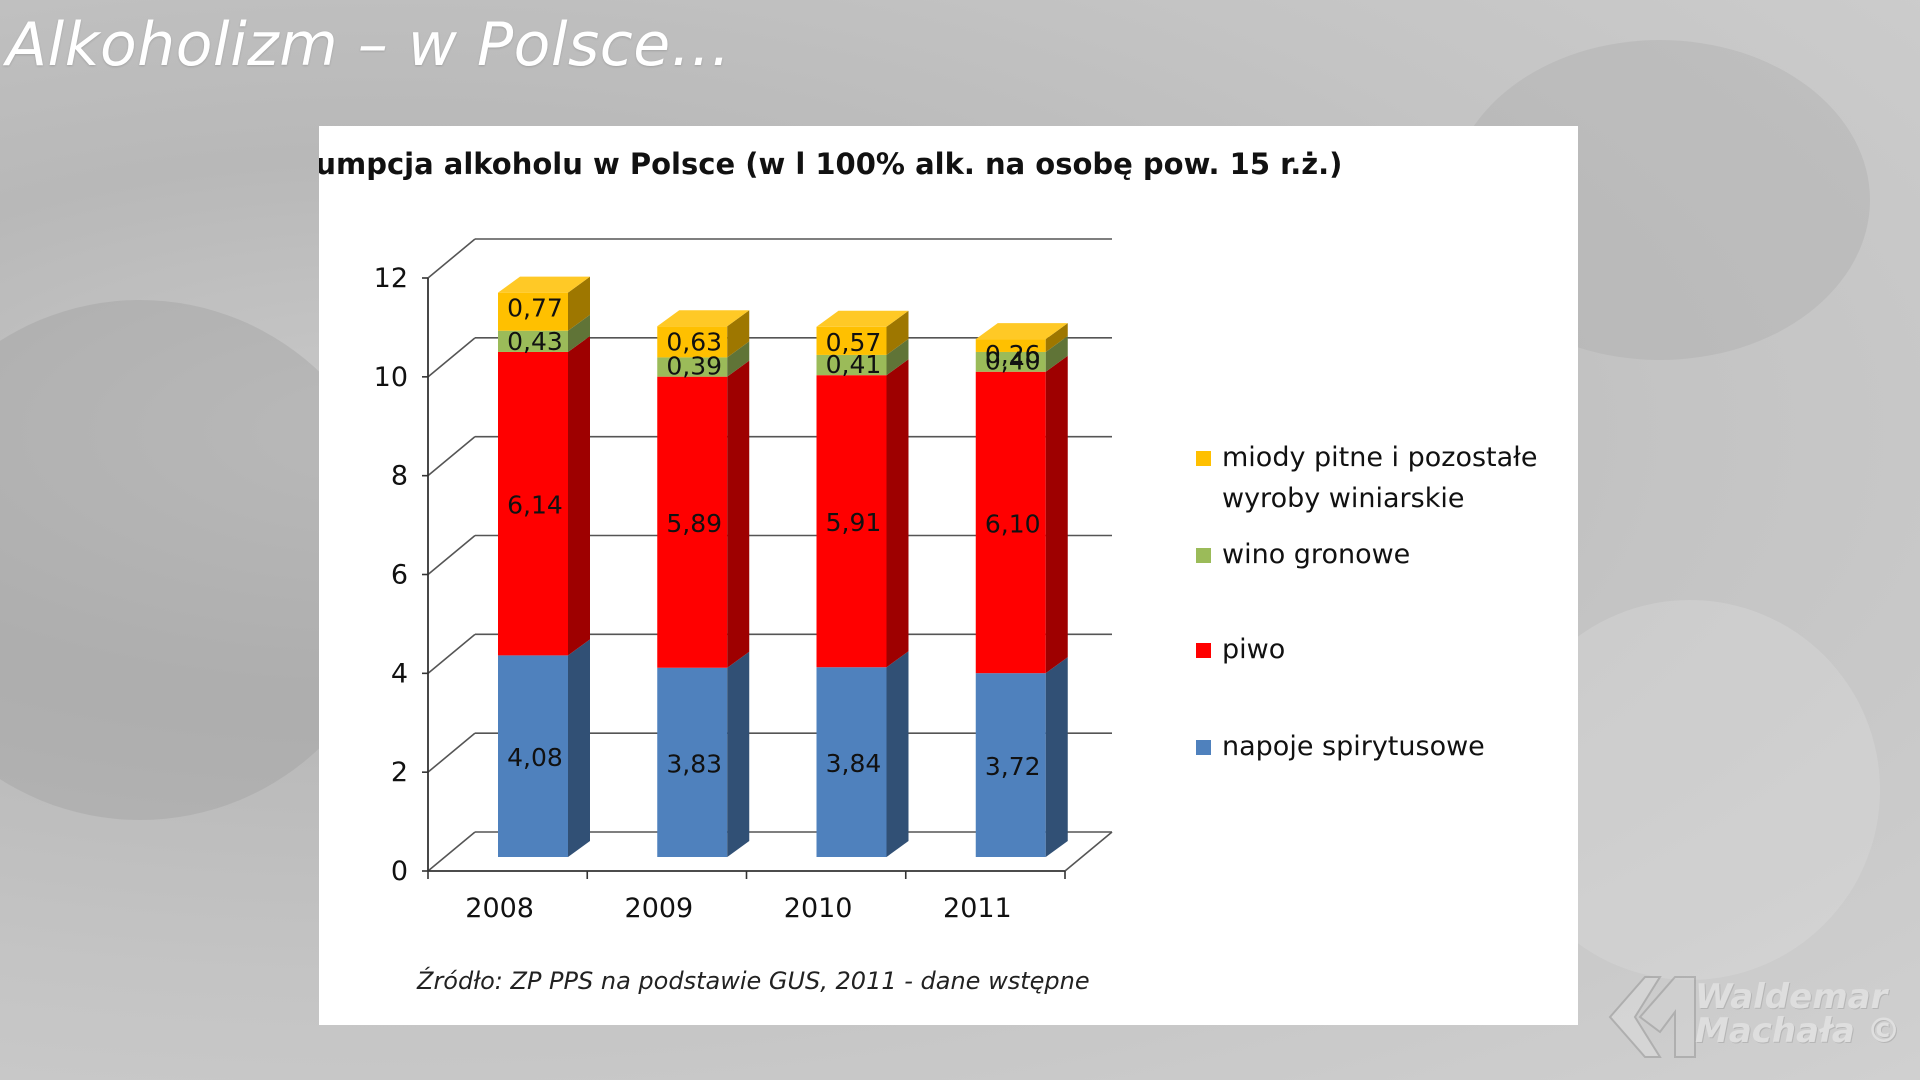 Image resolution: width=1920 pixels, height=1080 pixels. I want to click on data-label: 0,77, so click(535, 308).